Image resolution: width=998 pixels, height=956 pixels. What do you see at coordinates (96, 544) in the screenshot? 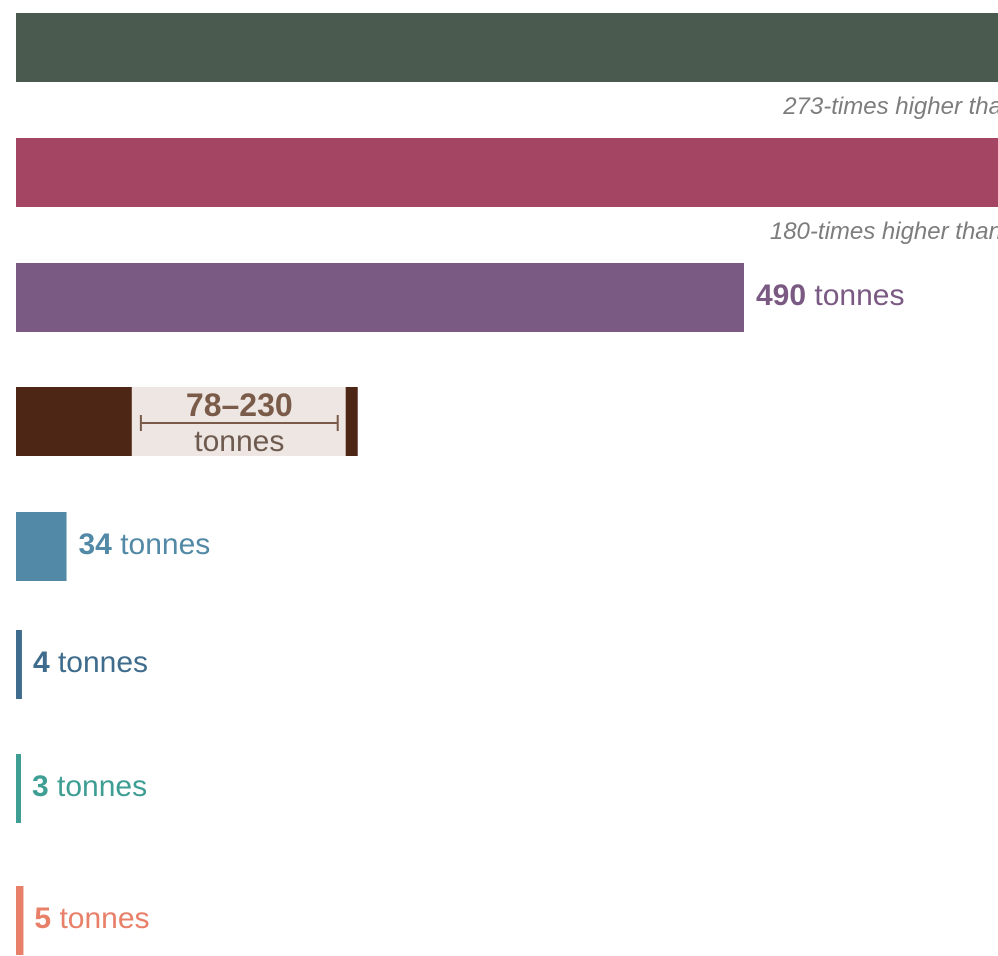
I see `value-number: 34` at bounding box center [96, 544].